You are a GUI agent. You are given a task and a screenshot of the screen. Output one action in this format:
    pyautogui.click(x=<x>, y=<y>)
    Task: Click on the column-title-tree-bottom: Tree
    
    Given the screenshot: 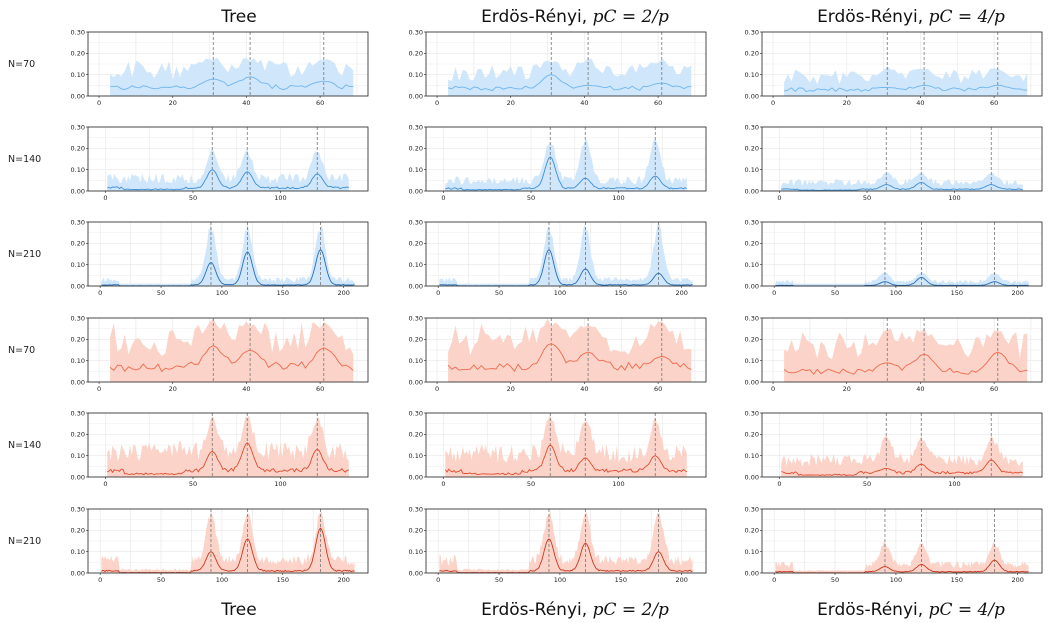 What is the action you would take?
    pyautogui.click(x=238, y=610)
    